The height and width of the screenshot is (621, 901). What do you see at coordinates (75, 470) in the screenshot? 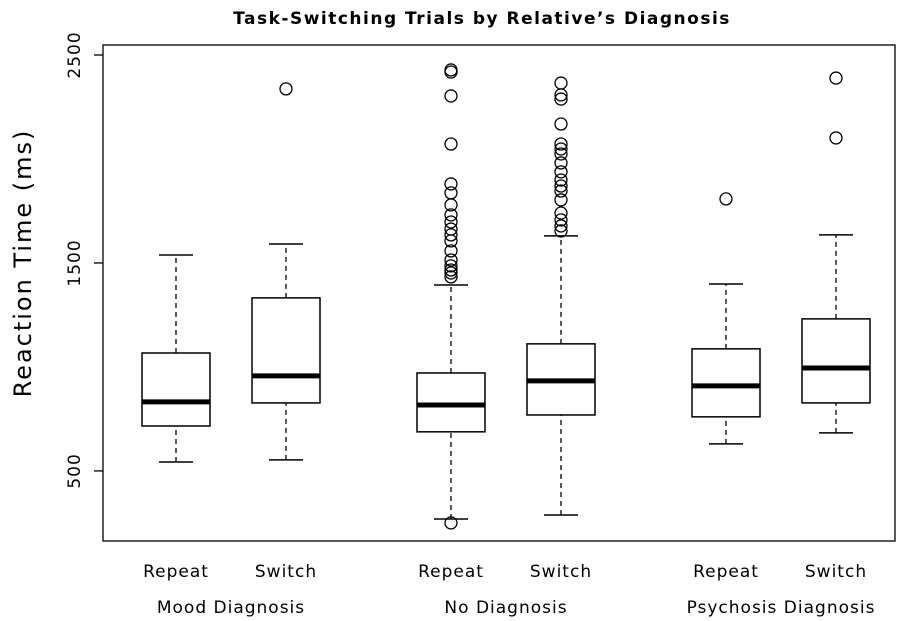
I see `y-tick-label: 500` at bounding box center [75, 470].